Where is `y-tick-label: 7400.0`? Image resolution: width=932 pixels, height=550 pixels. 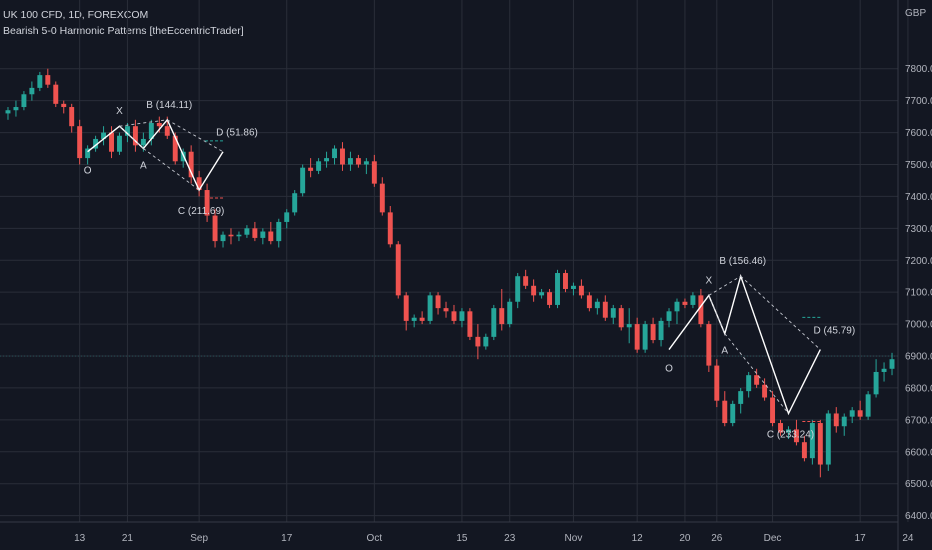
y-tick-label: 7400.0 is located at coordinates (918, 197).